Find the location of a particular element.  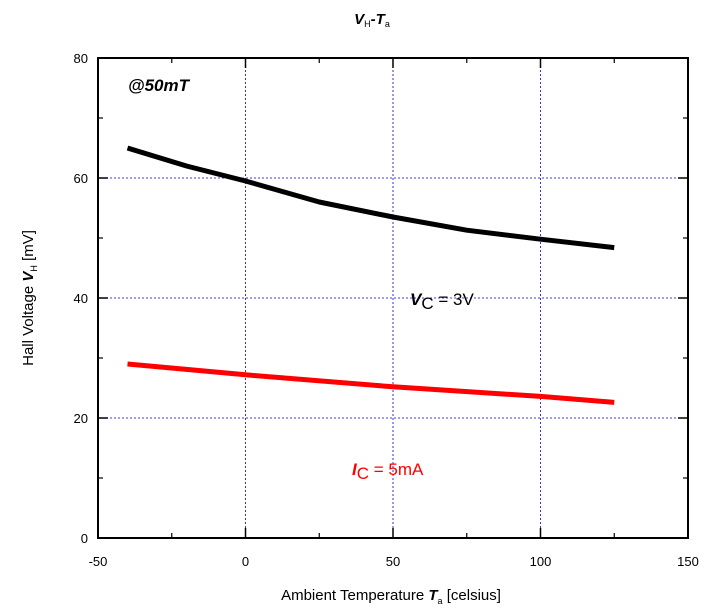

condition-annotation: @50mT is located at coordinates (159, 85).